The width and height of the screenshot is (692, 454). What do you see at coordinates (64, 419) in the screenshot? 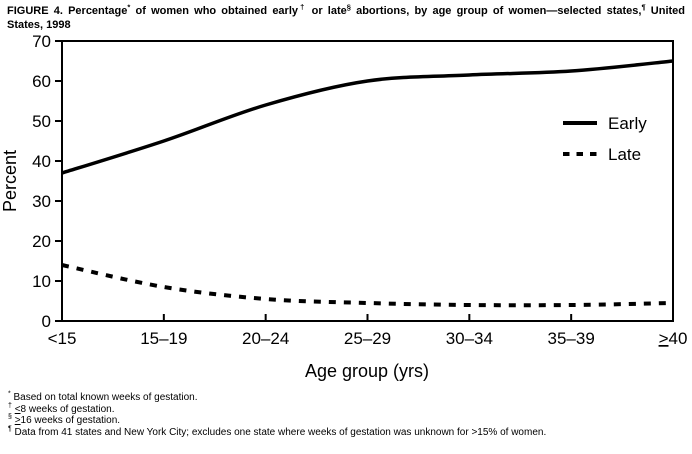
I see `footnote: § >16 weeks of gestation.` at bounding box center [64, 419].